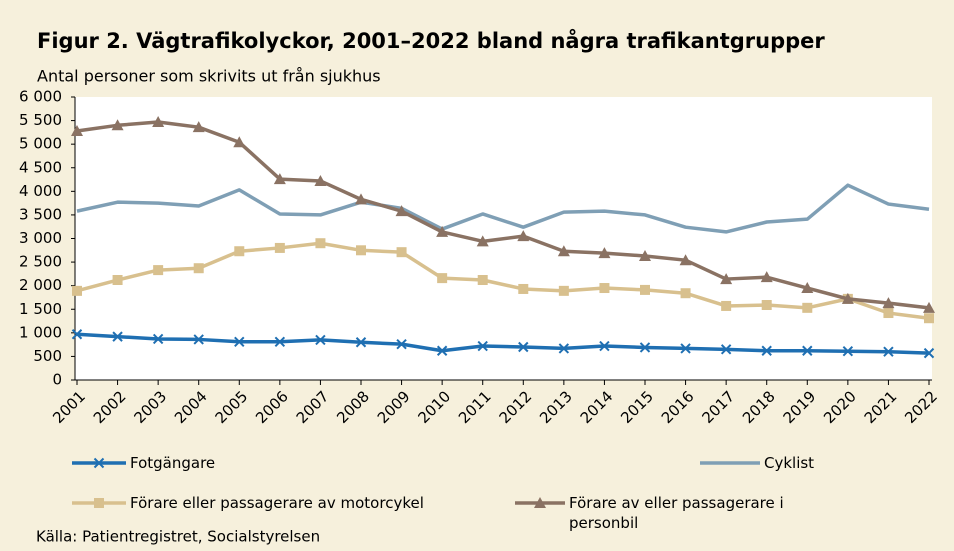 Image resolution: width=954 pixels, height=551 pixels. Describe the element at coordinates (47, 356) in the screenshot. I see `y-tick-label: 500` at that location.